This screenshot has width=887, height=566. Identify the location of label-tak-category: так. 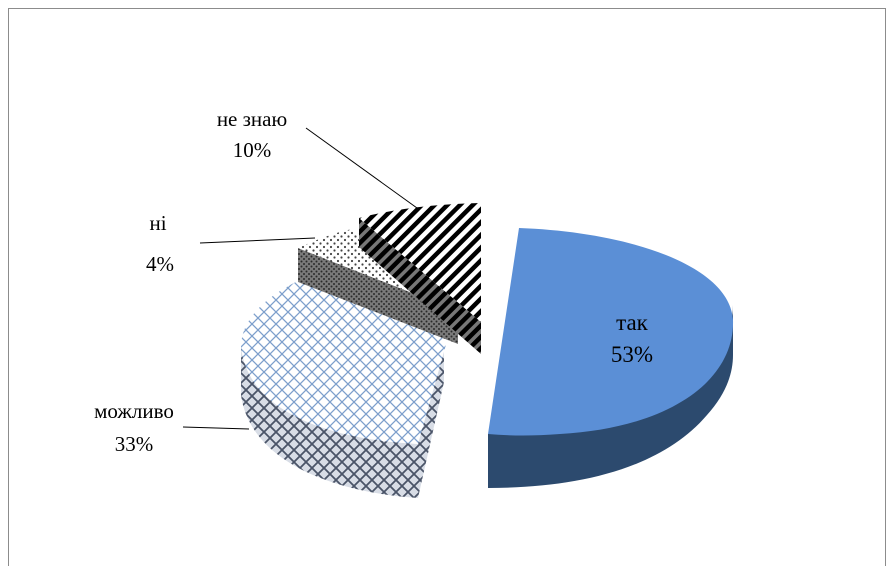
(632, 322).